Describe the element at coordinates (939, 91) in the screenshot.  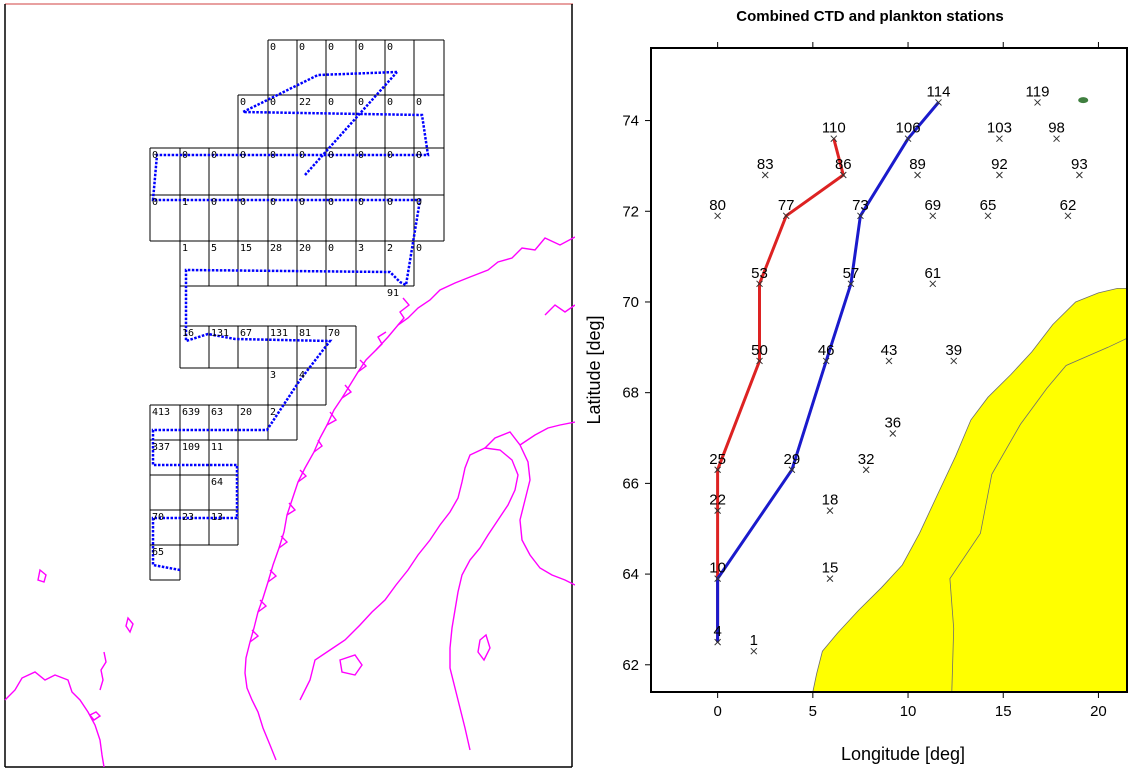
I see `station-label: 114` at that location.